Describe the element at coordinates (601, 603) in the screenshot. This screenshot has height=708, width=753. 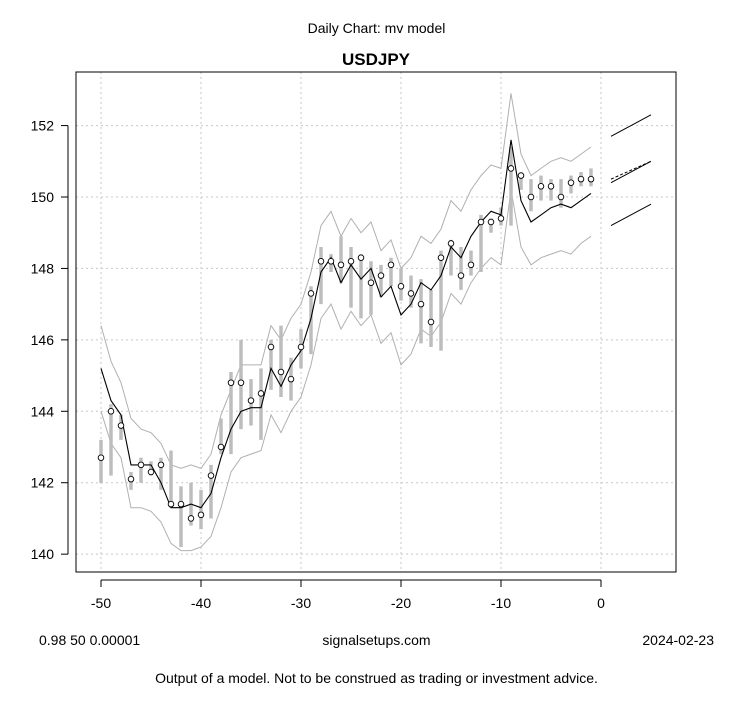
I see `x-tick-label: 0` at that location.